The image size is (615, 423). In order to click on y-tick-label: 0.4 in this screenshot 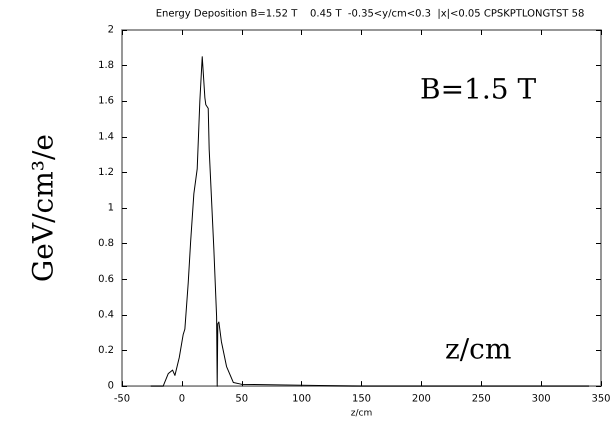, I will do `click(106, 314)`.